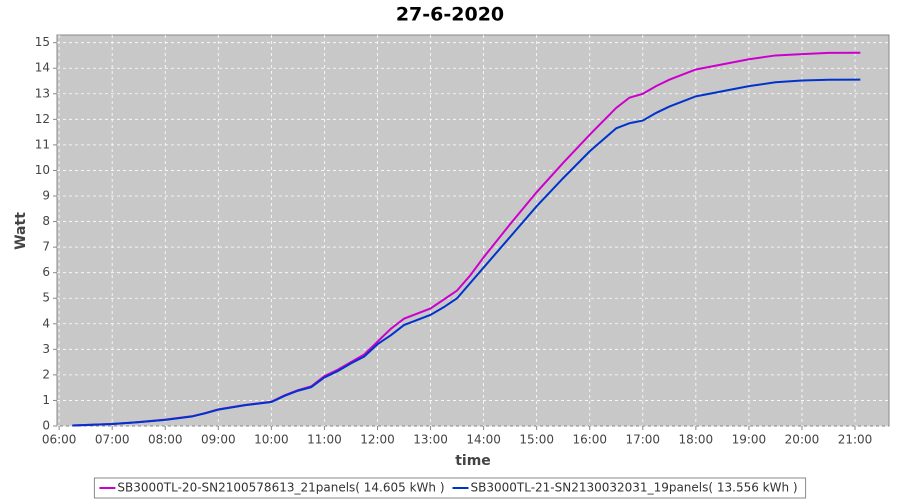  I want to click on x-tick-label: 17:00, so click(642, 440).